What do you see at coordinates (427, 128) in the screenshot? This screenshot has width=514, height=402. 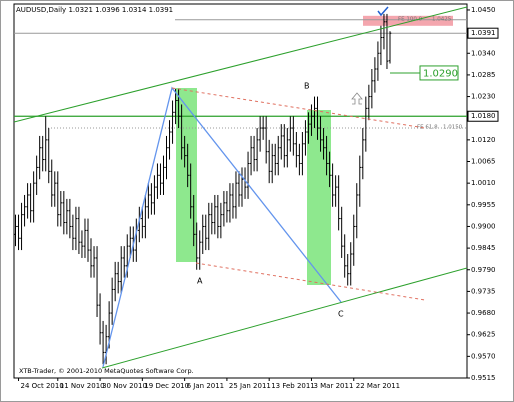 I see `fib-level-name: FE 61.8` at bounding box center [427, 128].